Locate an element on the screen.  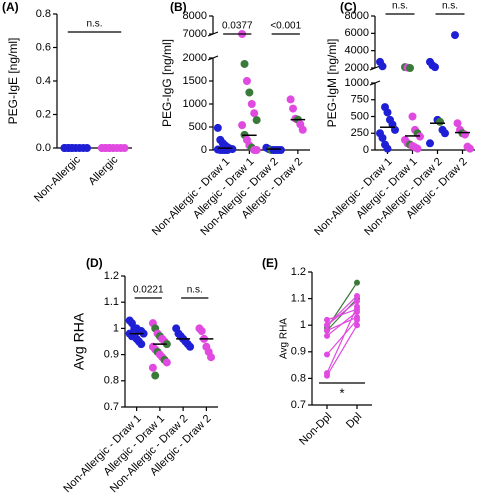
y-tick-label: 8000 is located at coordinates (357, 16).